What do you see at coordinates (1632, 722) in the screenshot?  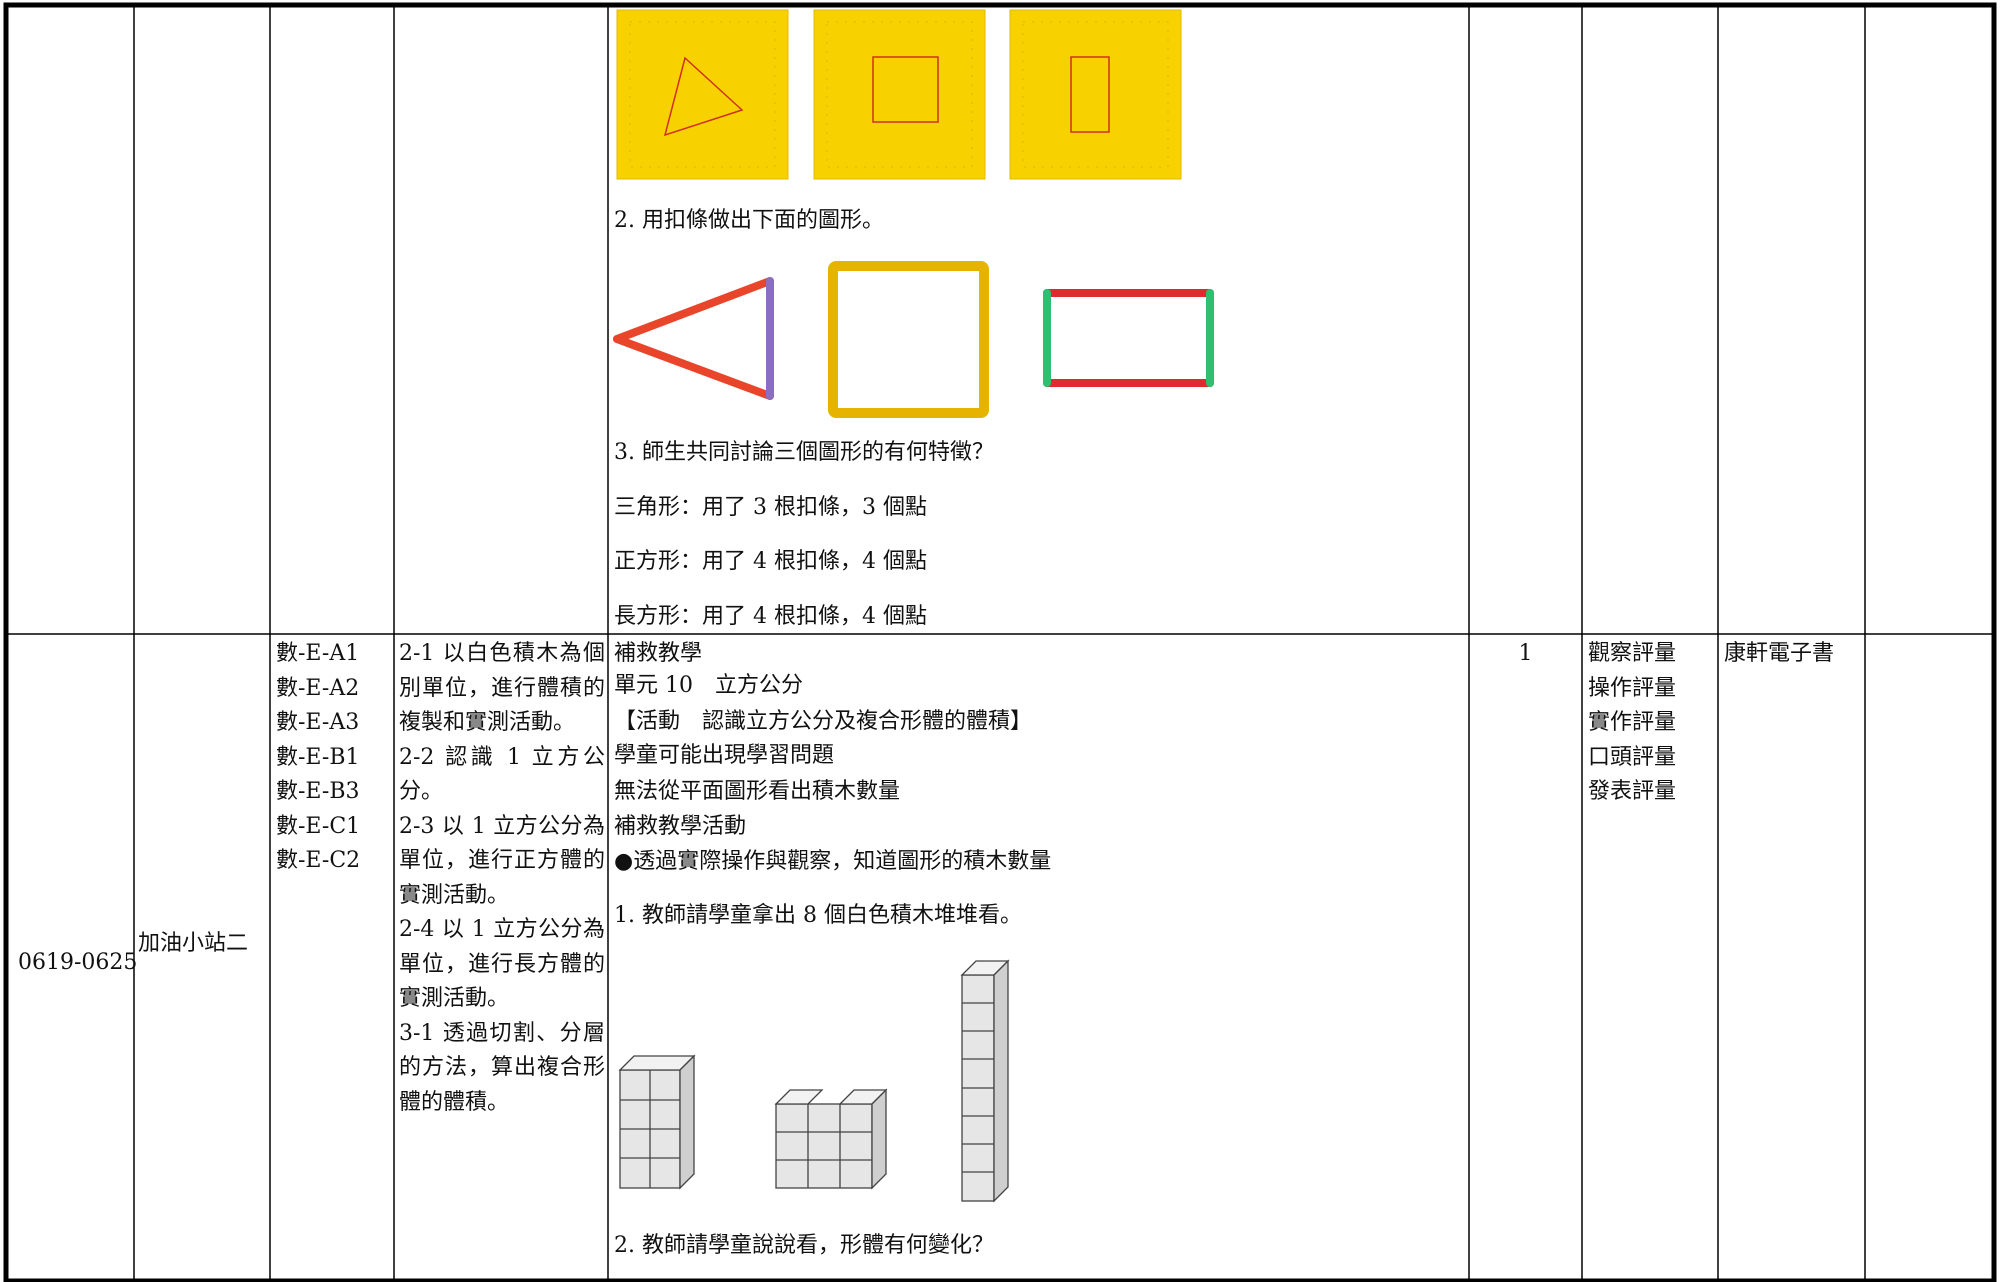 I see `assessment-item: 實作評量` at bounding box center [1632, 722].